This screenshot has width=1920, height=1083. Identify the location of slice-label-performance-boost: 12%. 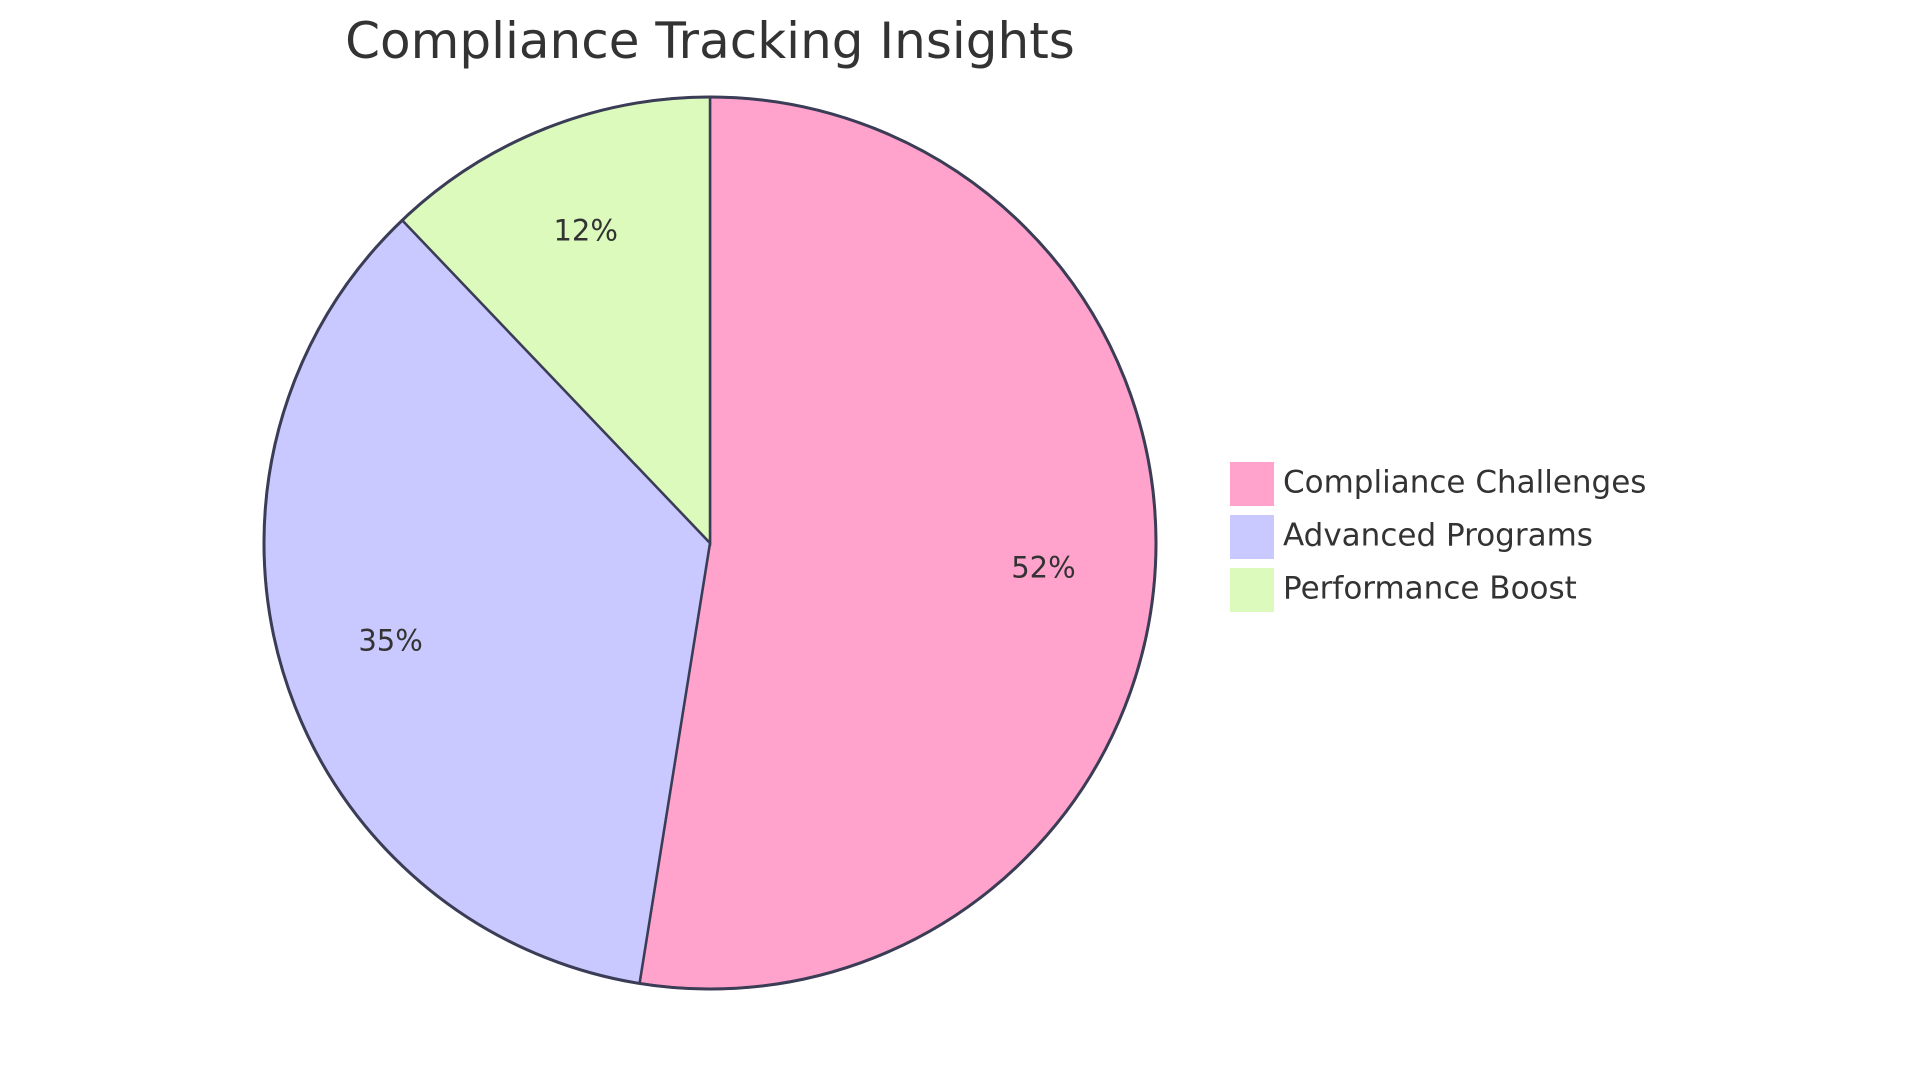
(585, 230).